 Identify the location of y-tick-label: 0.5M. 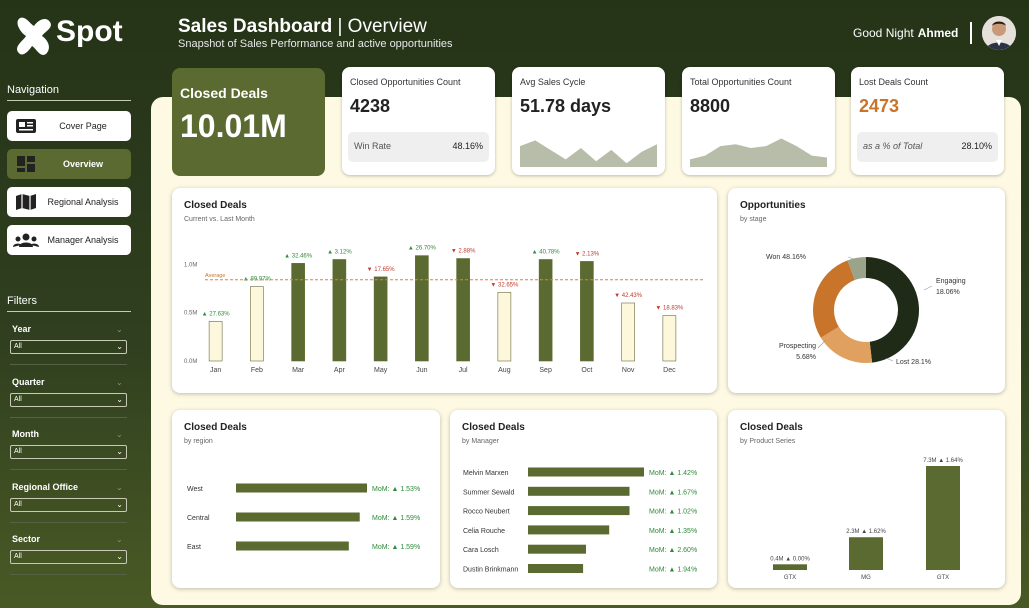
(190, 314).